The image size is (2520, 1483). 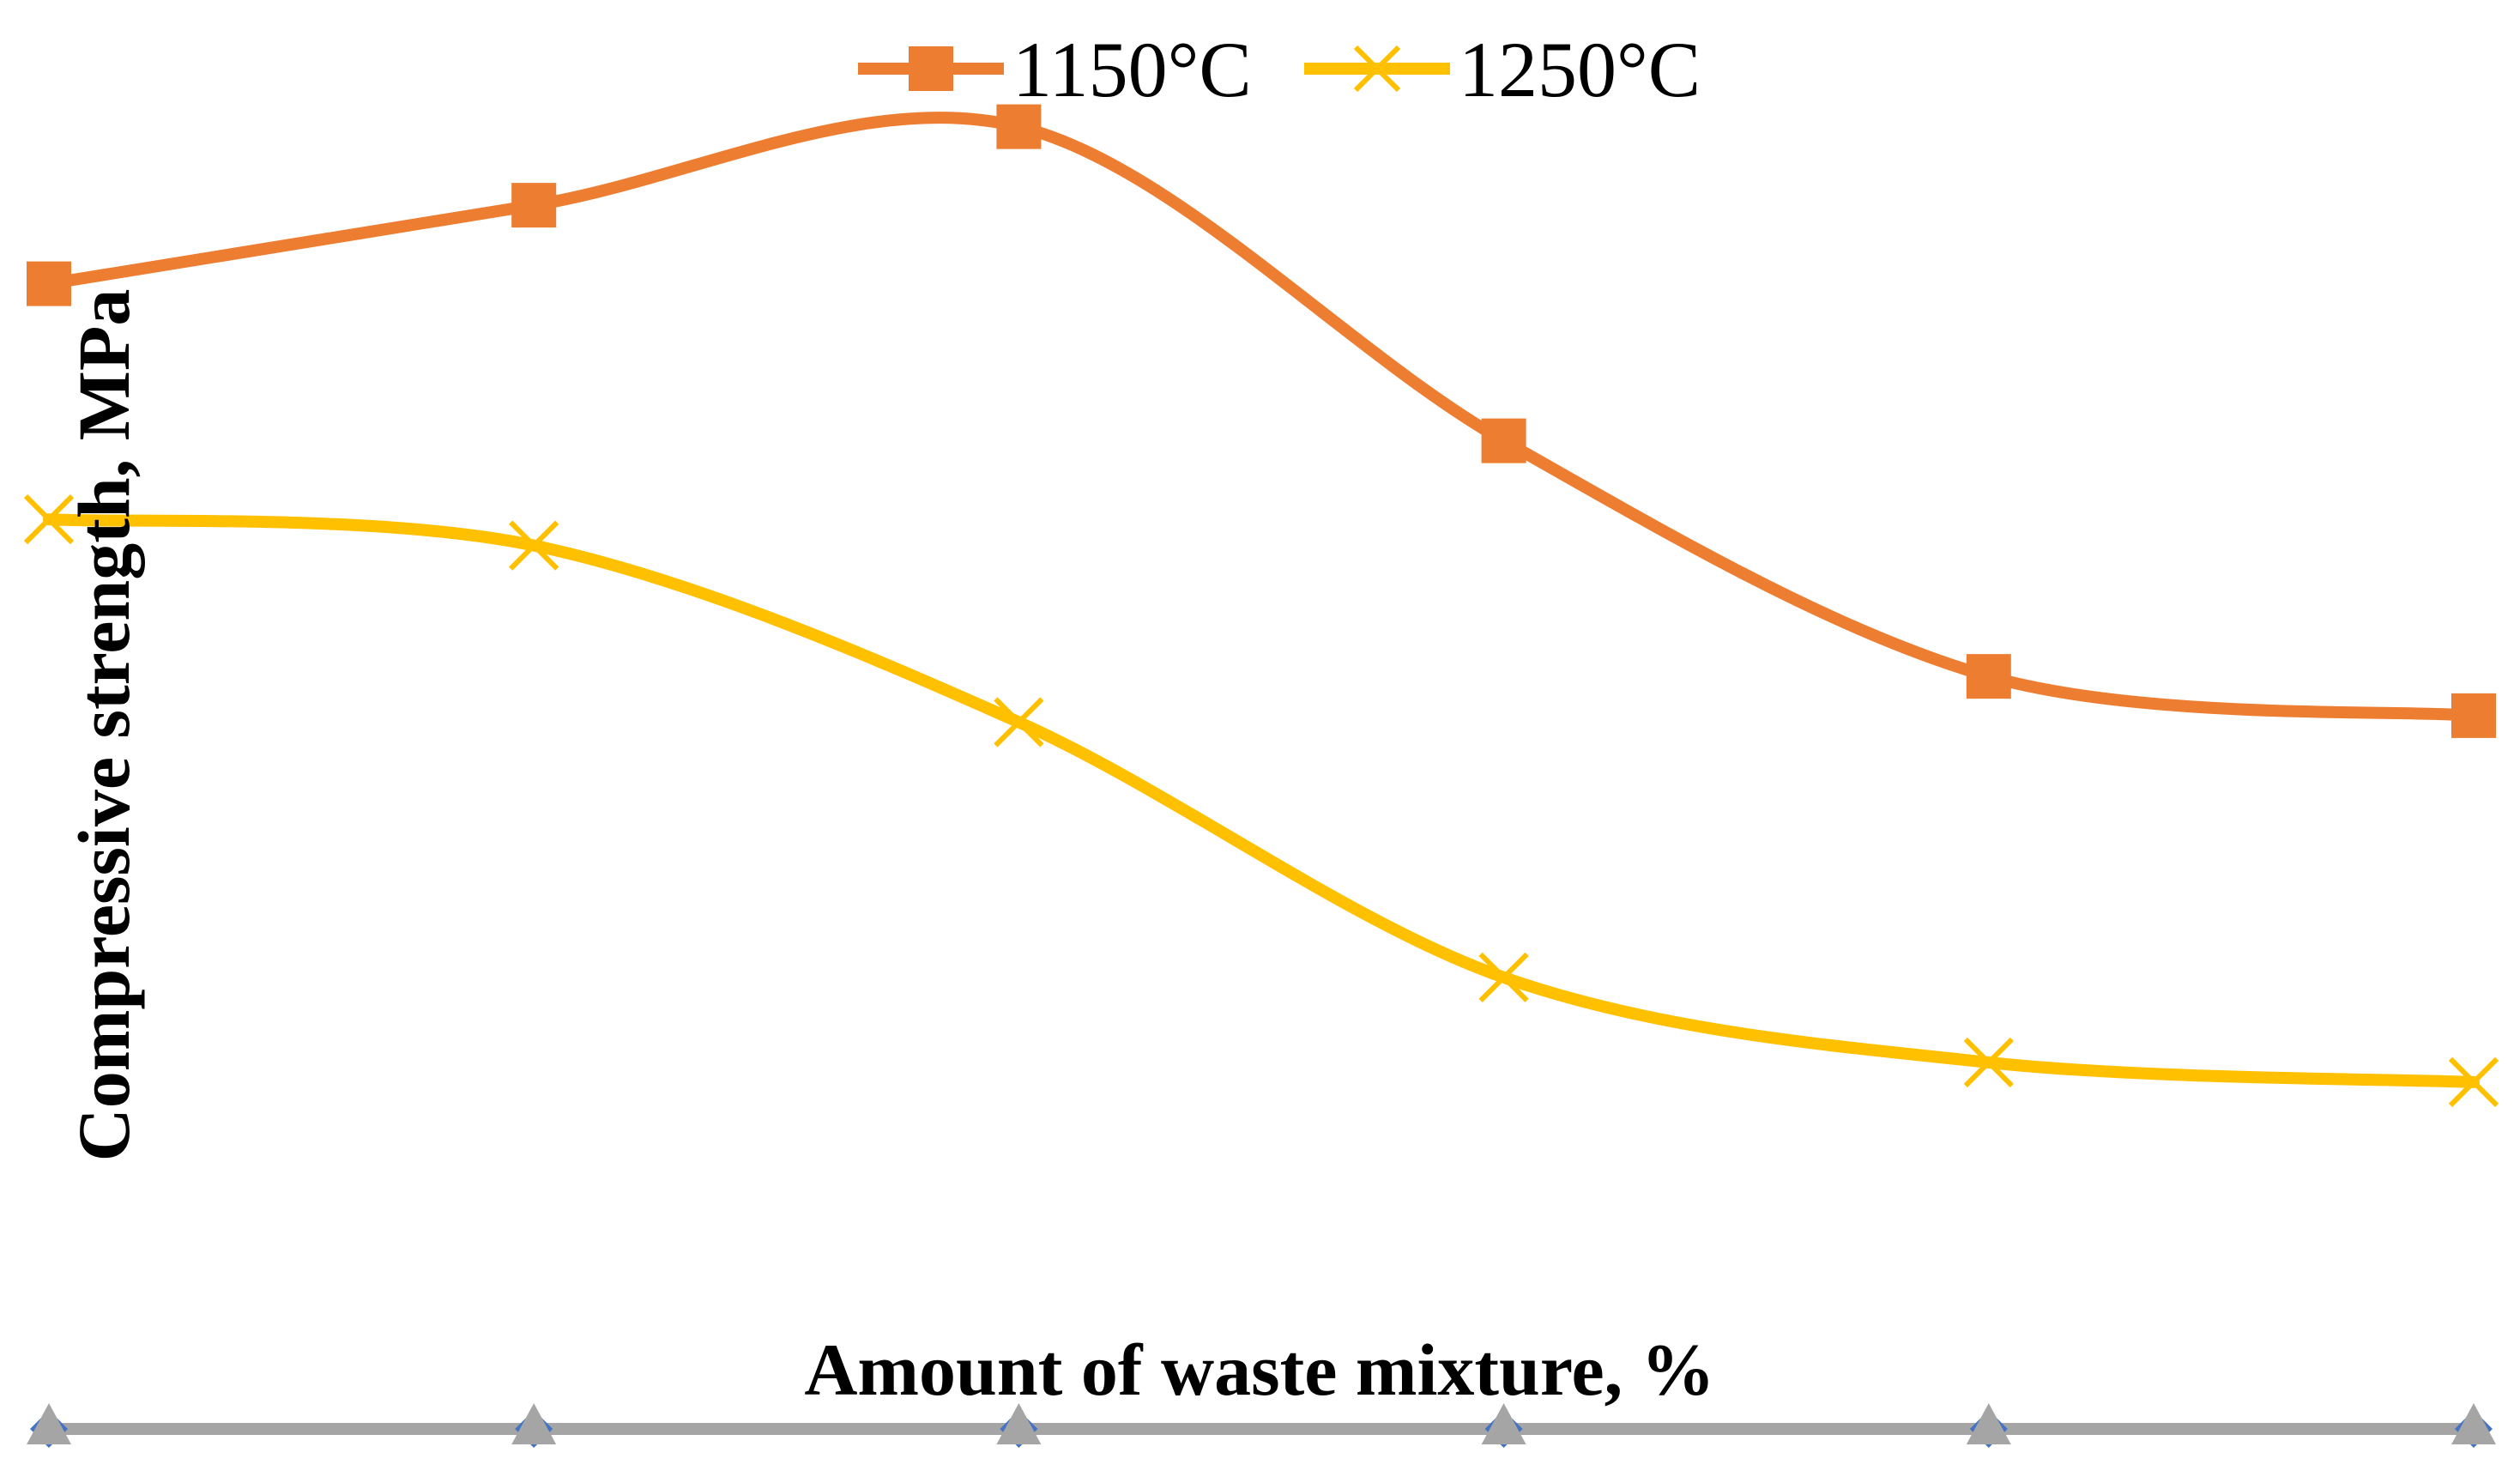 What do you see at coordinates (1261, 1425) in the screenshot?
I see `baseline-layer` at bounding box center [1261, 1425].